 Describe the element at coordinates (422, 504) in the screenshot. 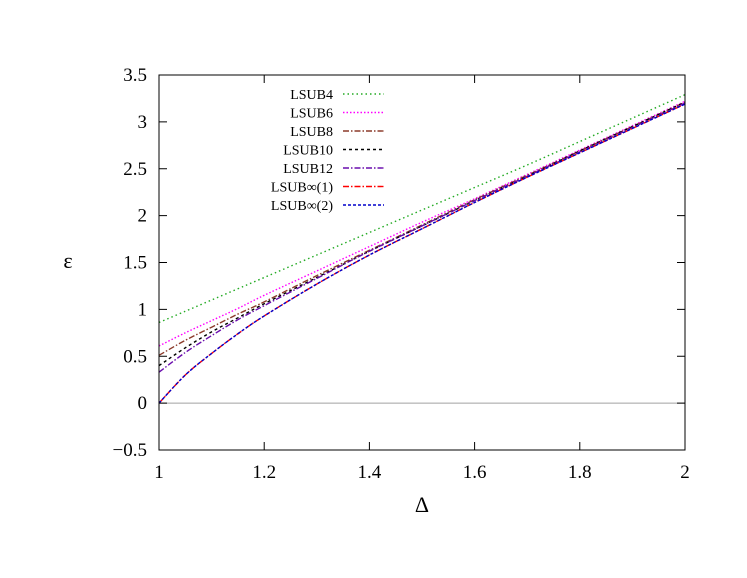

I see `x-axis-label: Δ` at that location.